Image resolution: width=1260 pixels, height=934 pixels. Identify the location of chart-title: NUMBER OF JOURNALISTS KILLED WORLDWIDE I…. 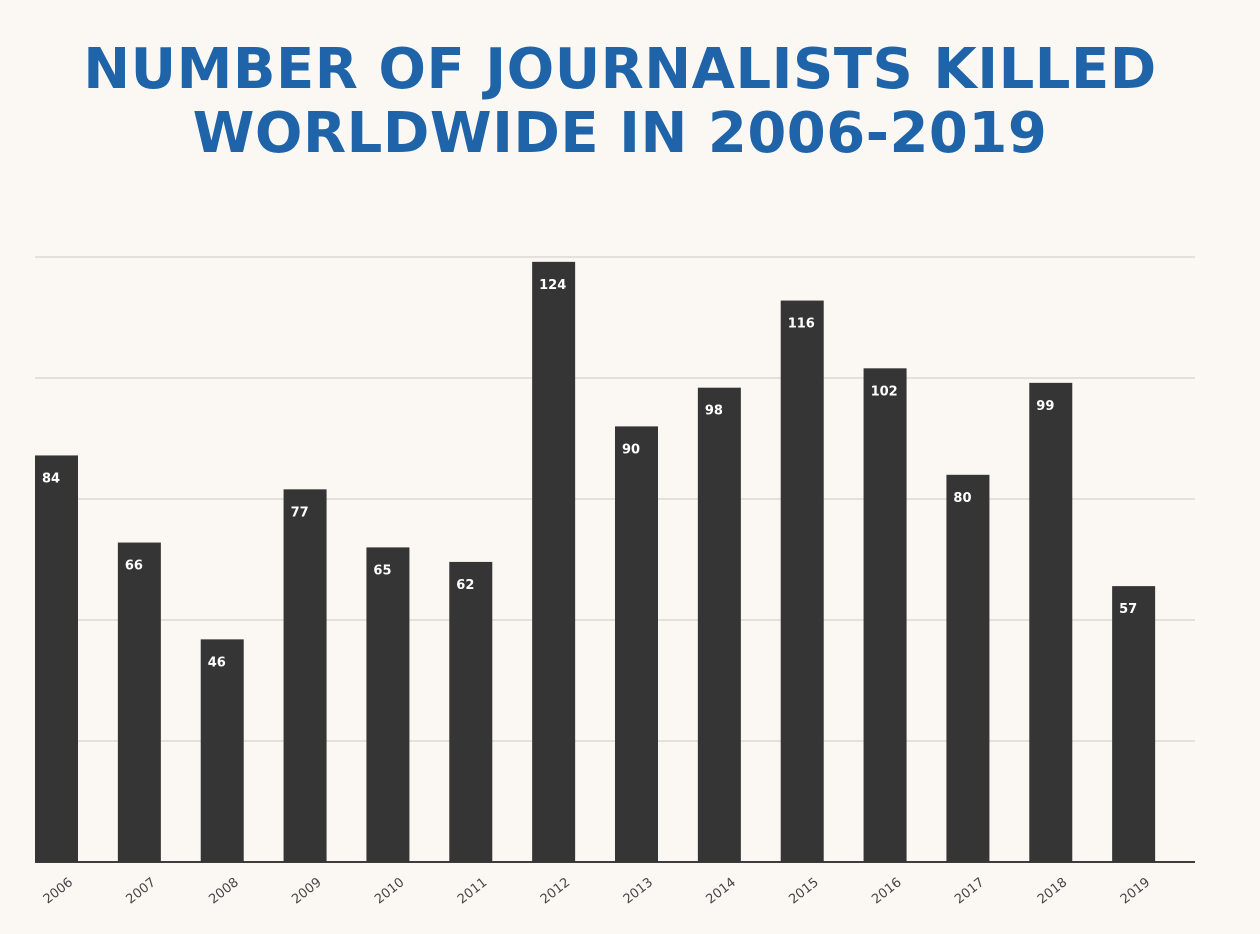
(620, 102).